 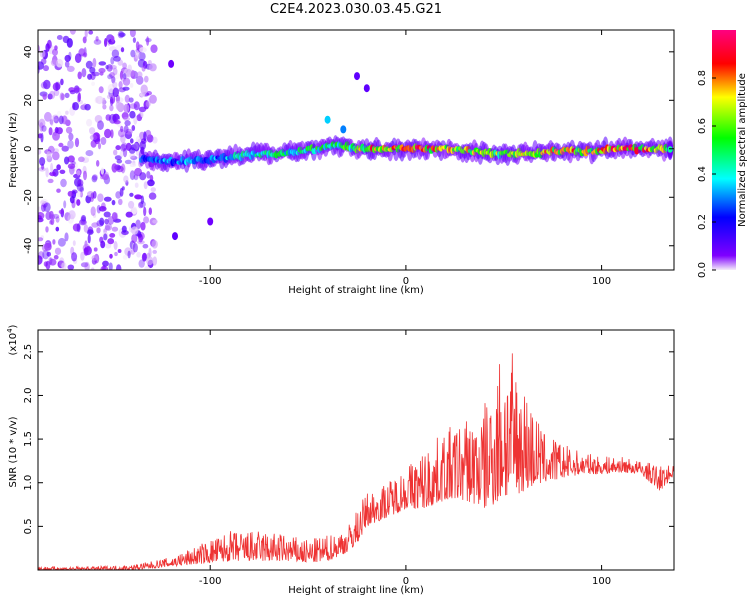 What do you see at coordinates (28, 483) in the screenshot?
I see `y-tick-label: 1.0` at bounding box center [28, 483].